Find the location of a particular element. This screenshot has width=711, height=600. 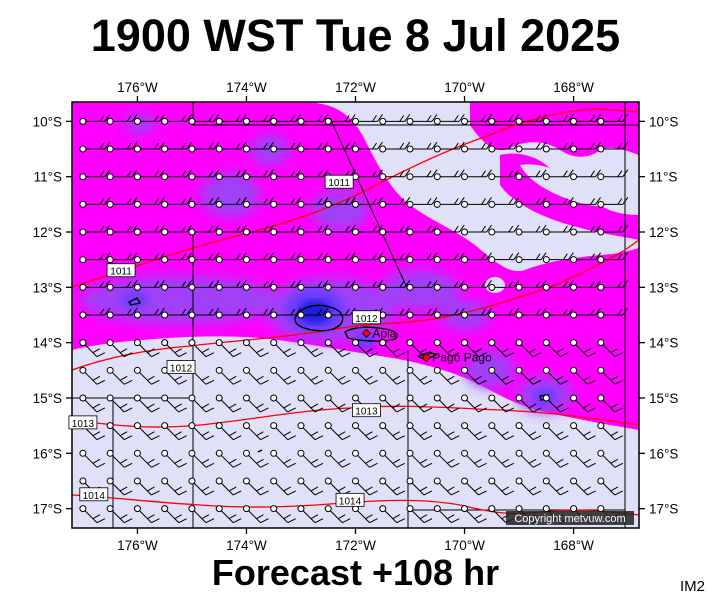

lat-label-left: 14°S is located at coordinates (47, 343).